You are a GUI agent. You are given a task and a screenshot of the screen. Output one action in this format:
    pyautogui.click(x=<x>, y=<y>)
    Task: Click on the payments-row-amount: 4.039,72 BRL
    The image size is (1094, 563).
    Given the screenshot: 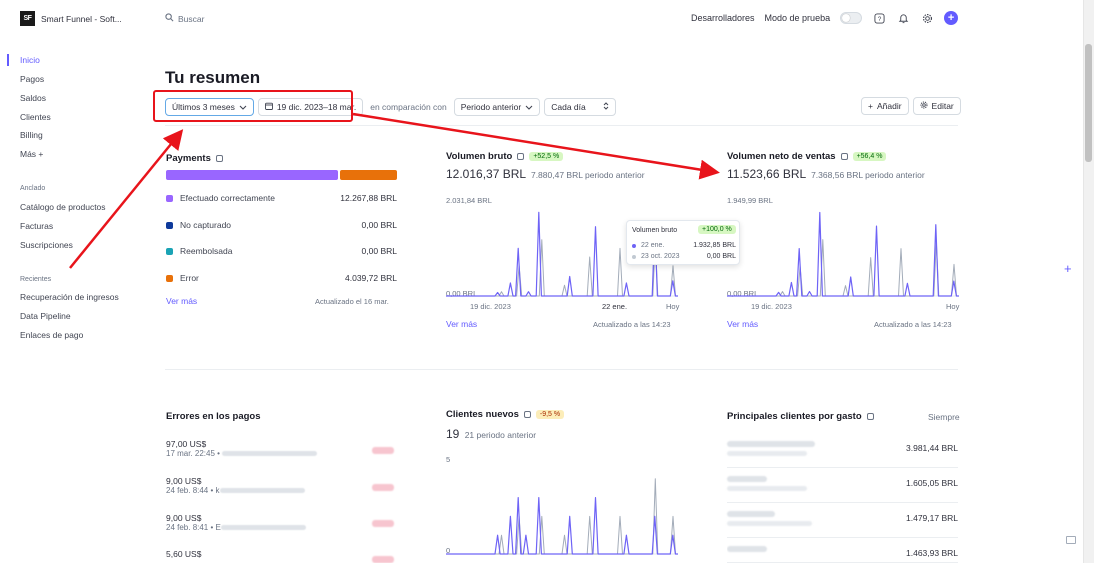 What is the action you would take?
    pyautogui.click(x=371, y=278)
    